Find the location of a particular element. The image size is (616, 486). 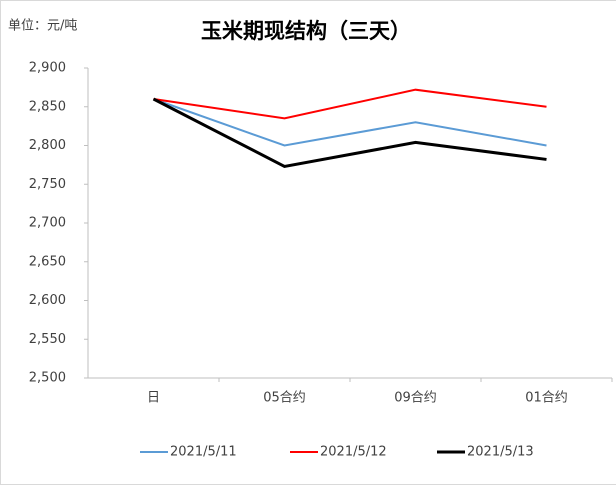

y-tick-label: 2,700 is located at coordinates (47, 223).